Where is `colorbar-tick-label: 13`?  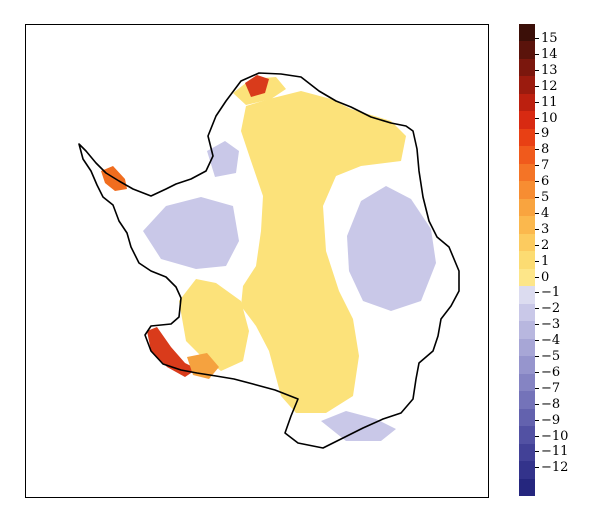 colorbar-tick-label: 13 is located at coordinates (549, 70).